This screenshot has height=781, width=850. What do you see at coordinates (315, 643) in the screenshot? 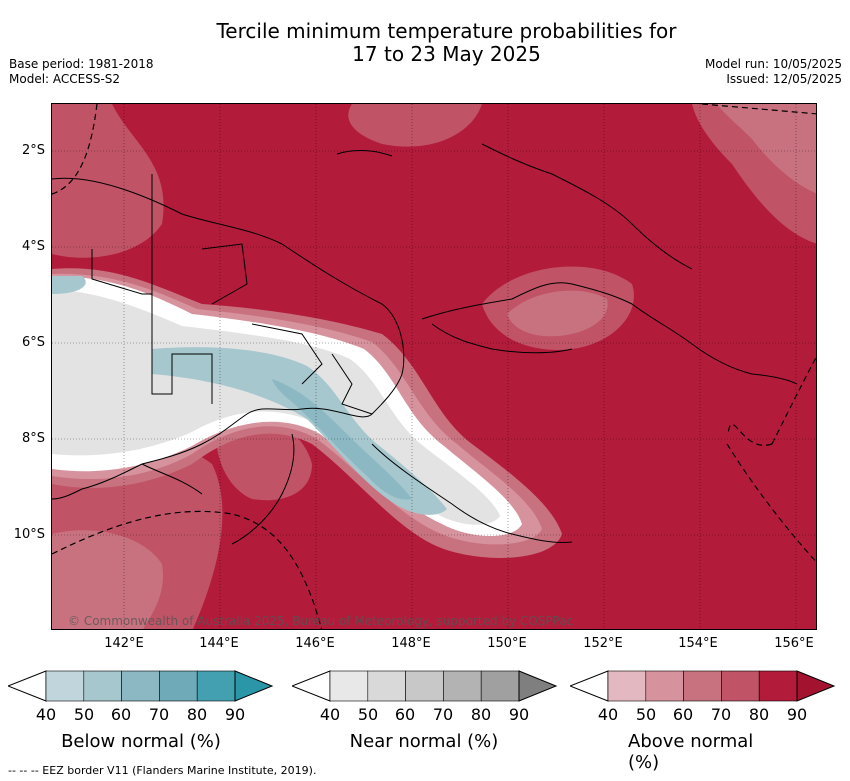
I see `lon-label-146e: 146°E` at bounding box center [315, 643].